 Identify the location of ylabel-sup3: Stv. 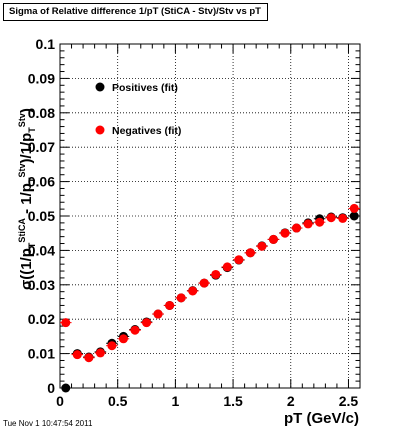
(22, 120).